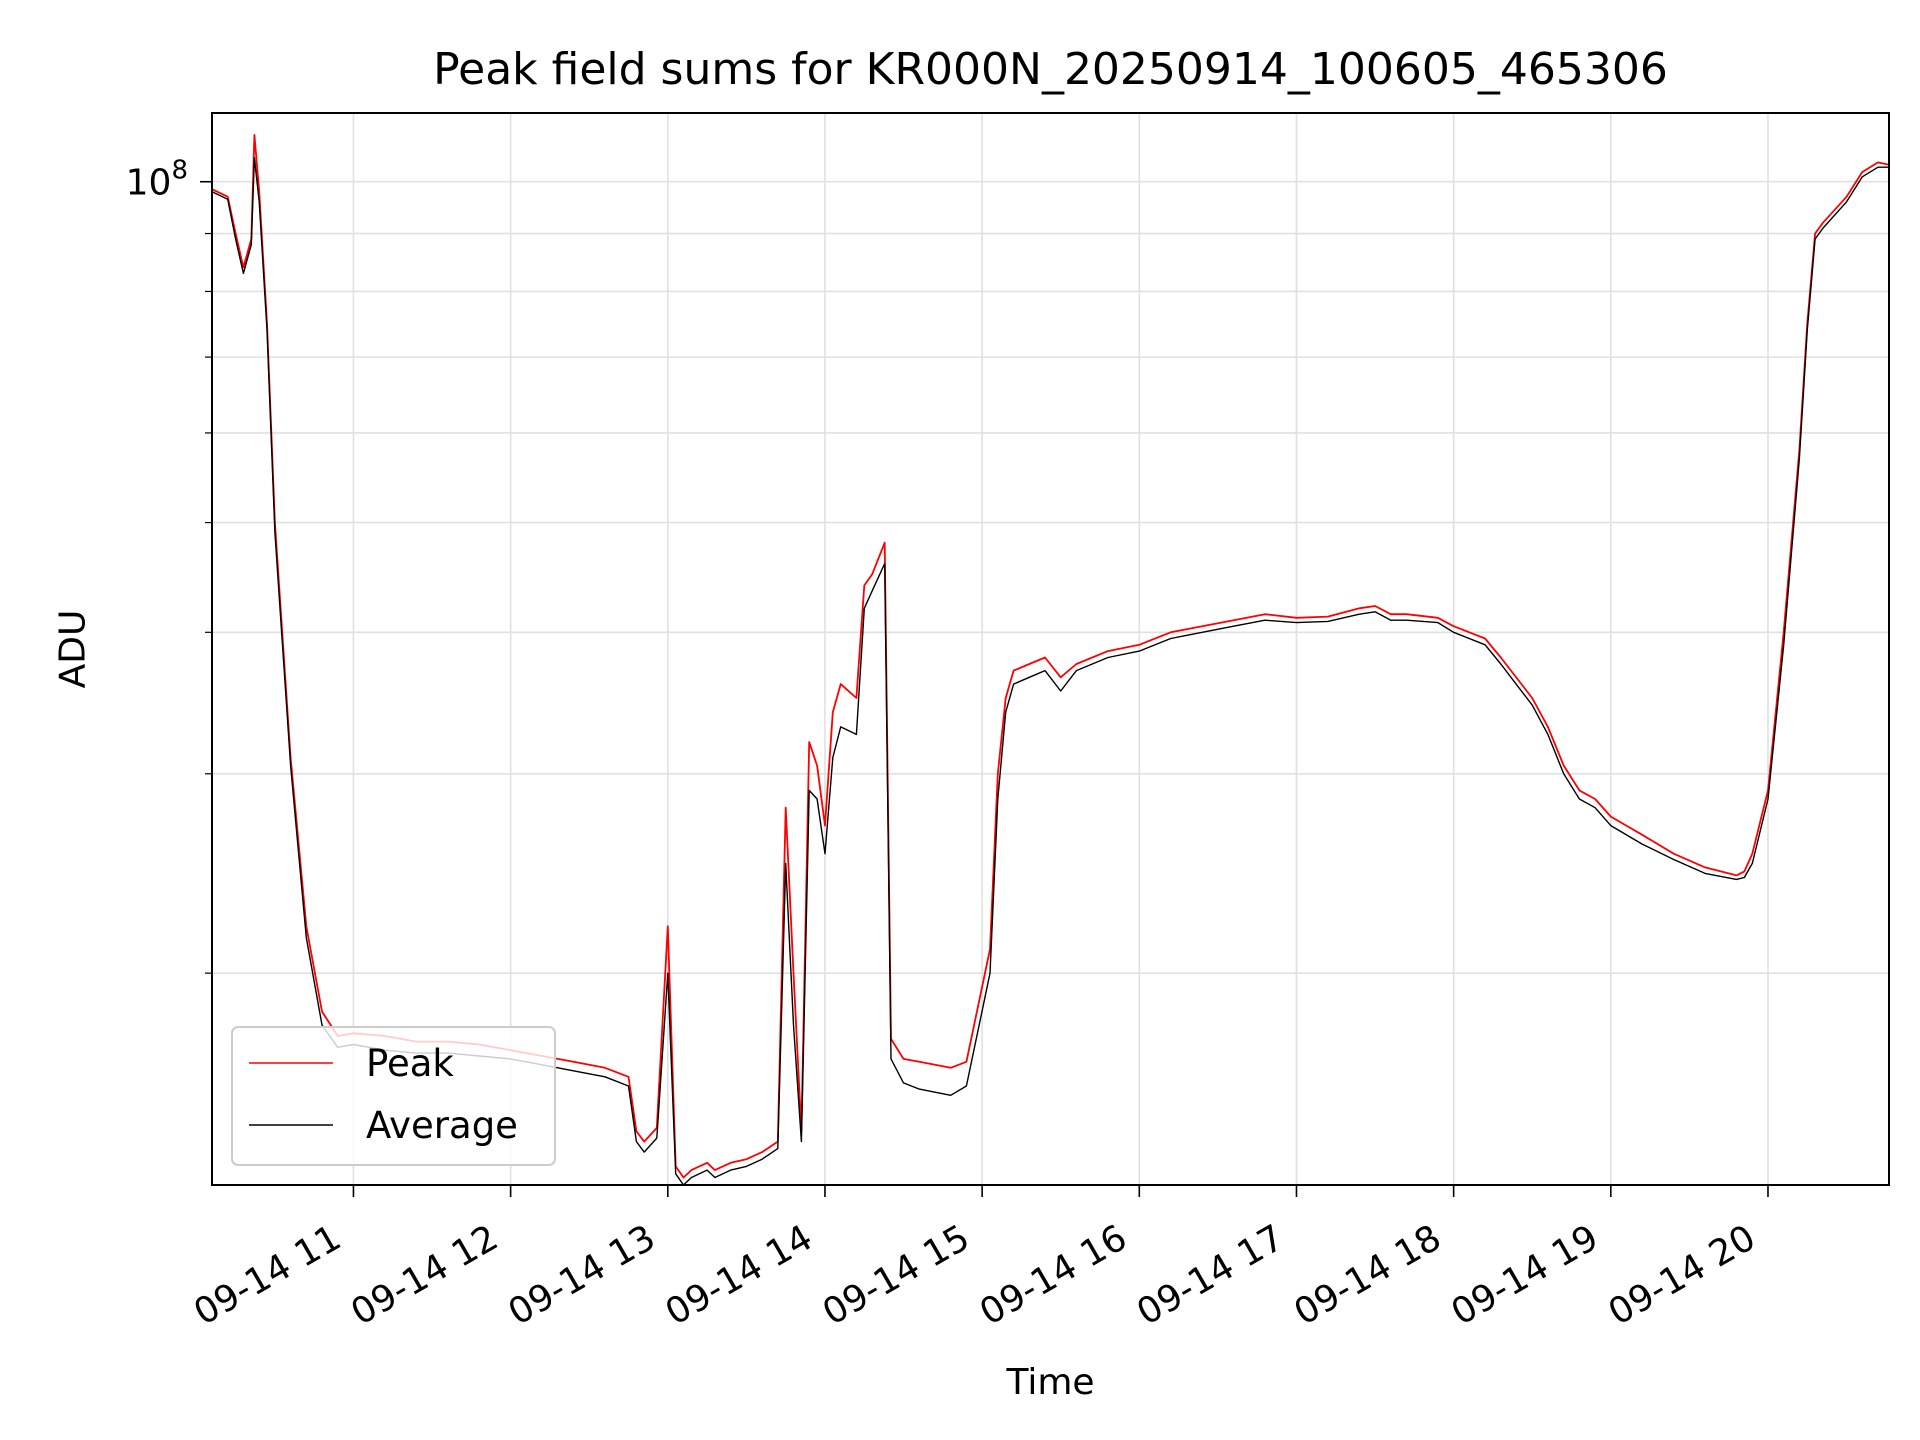 The height and width of the screenshot is (1440, 1920). I want to click on legend-label-average: Average, so click(442, 1125).